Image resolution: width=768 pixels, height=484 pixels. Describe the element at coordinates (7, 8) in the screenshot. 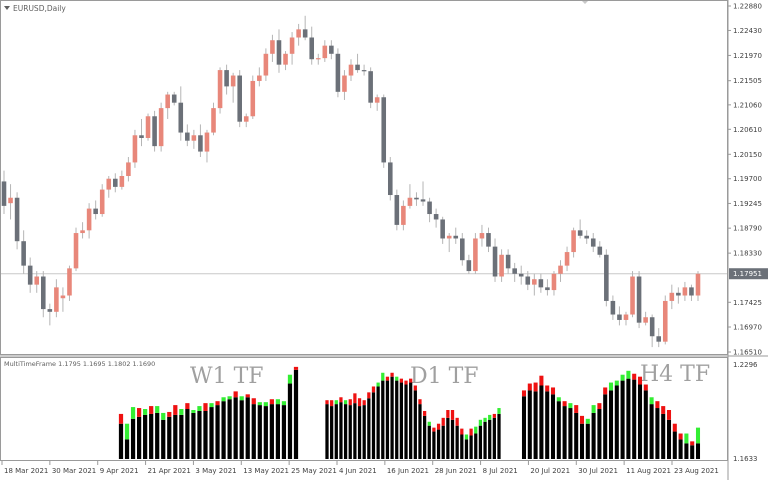

I see `symbol-dropdown-icon` at that location.